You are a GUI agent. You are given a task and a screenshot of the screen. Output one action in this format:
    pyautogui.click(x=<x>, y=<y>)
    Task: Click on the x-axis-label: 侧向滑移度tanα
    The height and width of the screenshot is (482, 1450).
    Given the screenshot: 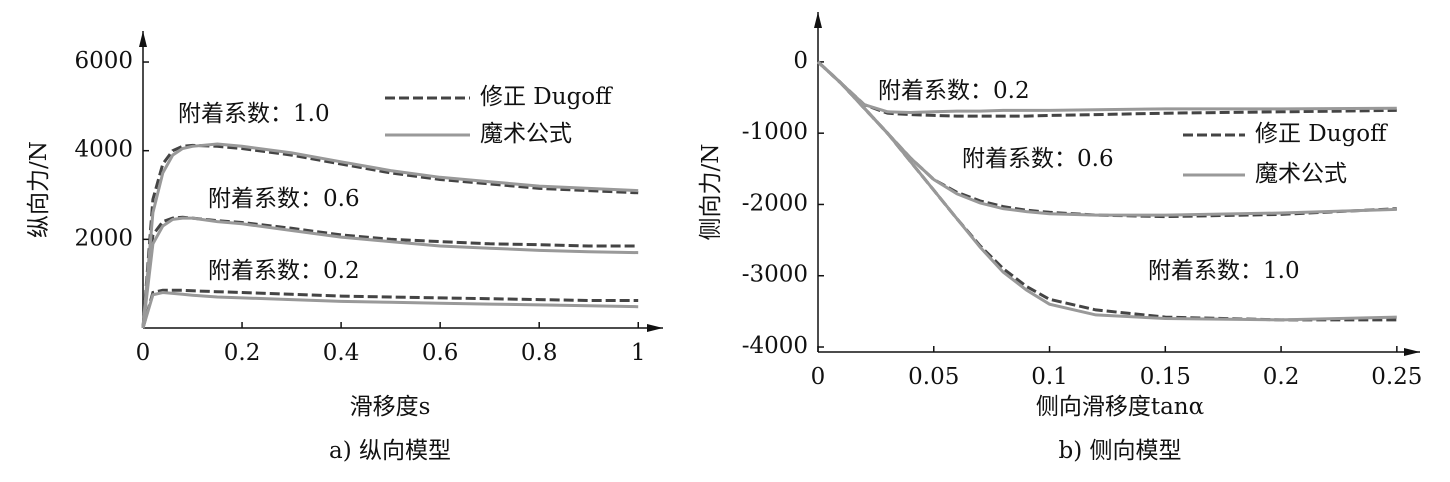 What is the action you would take?
    pyautogui.click(x=1120, y=407)
    